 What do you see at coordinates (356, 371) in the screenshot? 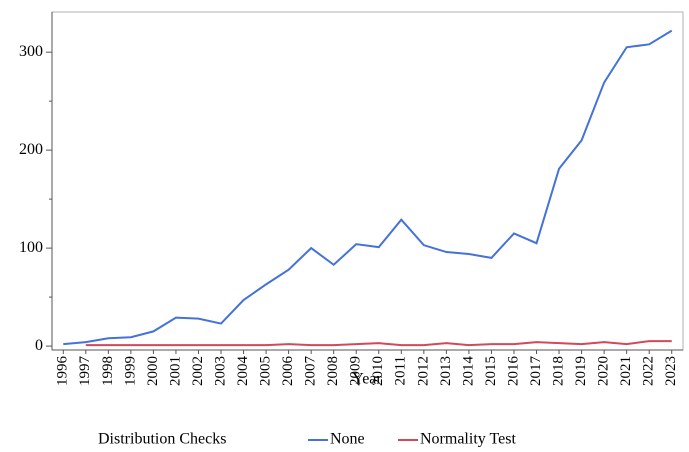
I see `x-tick-label: 2009` at bounding box center [356, 371].